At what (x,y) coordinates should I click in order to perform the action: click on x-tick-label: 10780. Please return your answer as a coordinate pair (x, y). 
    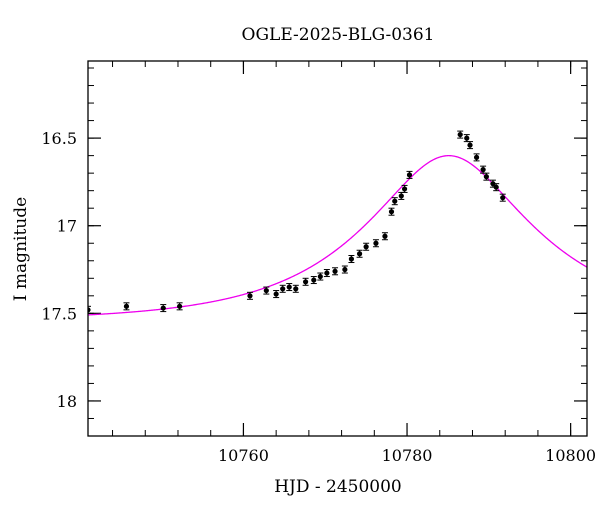
    Looking at the image, I should click on (407, 455).